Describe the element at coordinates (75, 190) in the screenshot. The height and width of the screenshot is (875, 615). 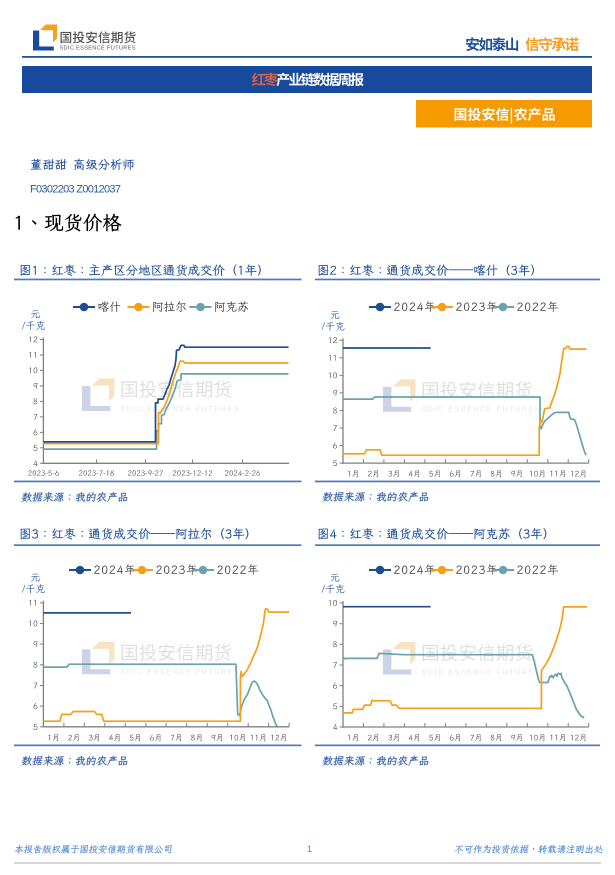
I see `svg-text: F0302203 Z0012037` at that location.